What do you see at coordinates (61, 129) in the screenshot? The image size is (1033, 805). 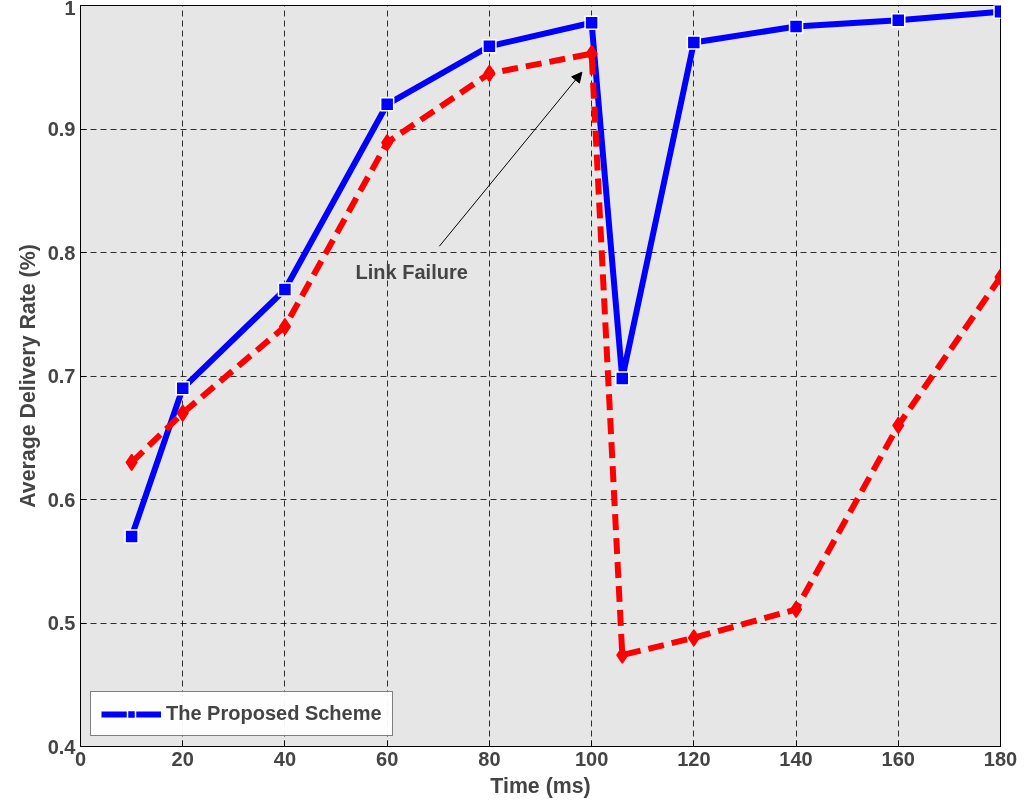 I see `y-tick-label: 0.9` at bounding box center [61, 129].